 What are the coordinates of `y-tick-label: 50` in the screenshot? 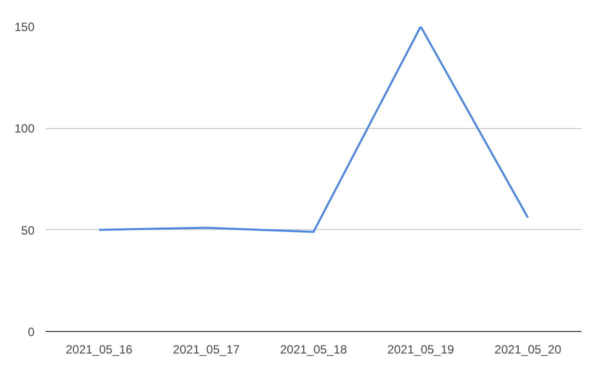 It's located at (28, 230).